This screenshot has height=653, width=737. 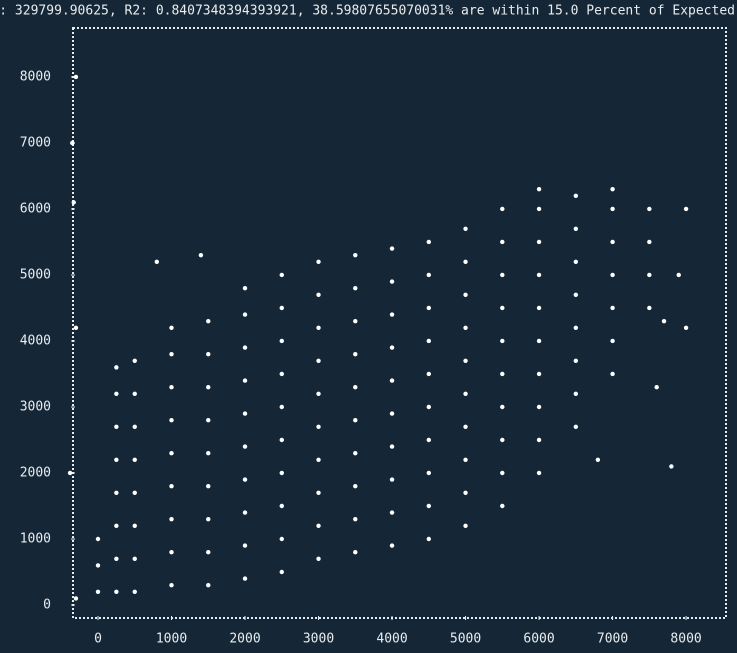 What do you see at coordinates (35, 340) in the screenshot?
I see `y-tick-label: 4000` at bounding box center [35, 340].